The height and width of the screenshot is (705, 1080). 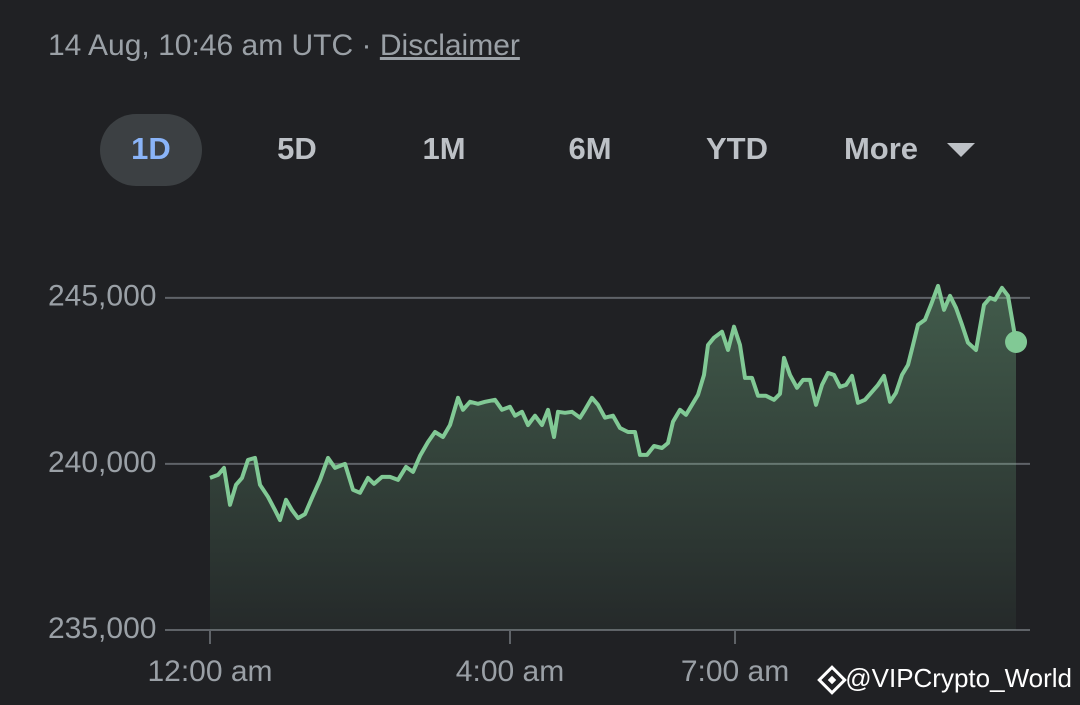 I want to click on dropdown-arrow, so click(x=961, y=150).